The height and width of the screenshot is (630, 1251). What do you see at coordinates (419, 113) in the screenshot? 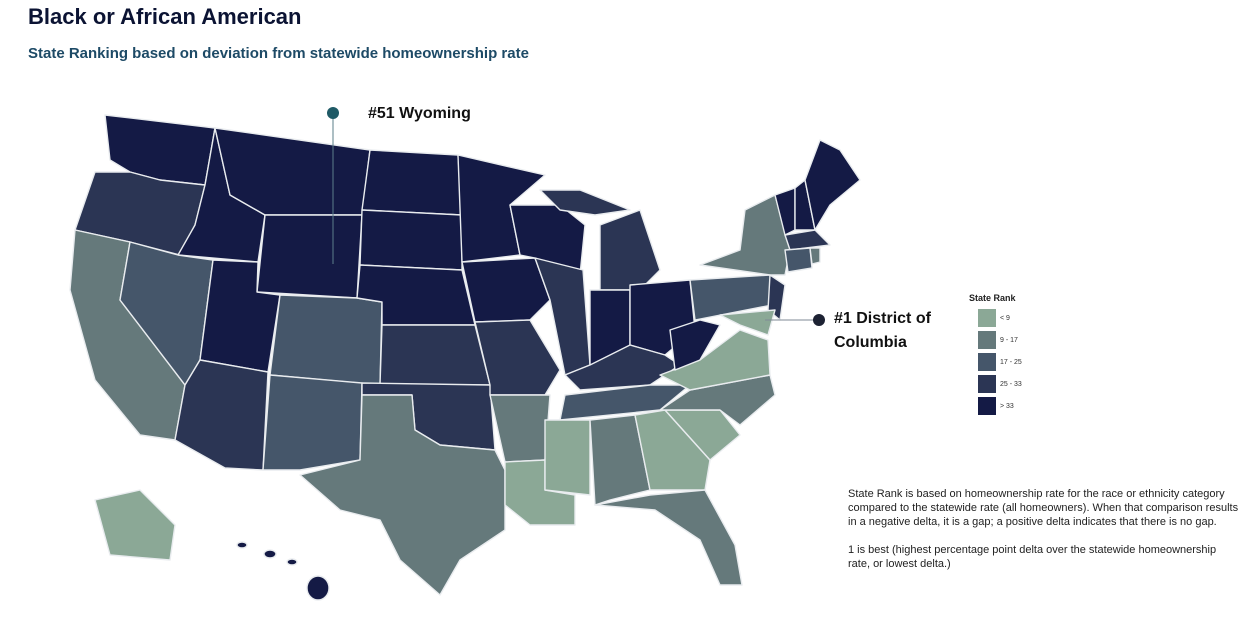
I see `annotation: #51 Wyoming` at bounding box center [419, 113].